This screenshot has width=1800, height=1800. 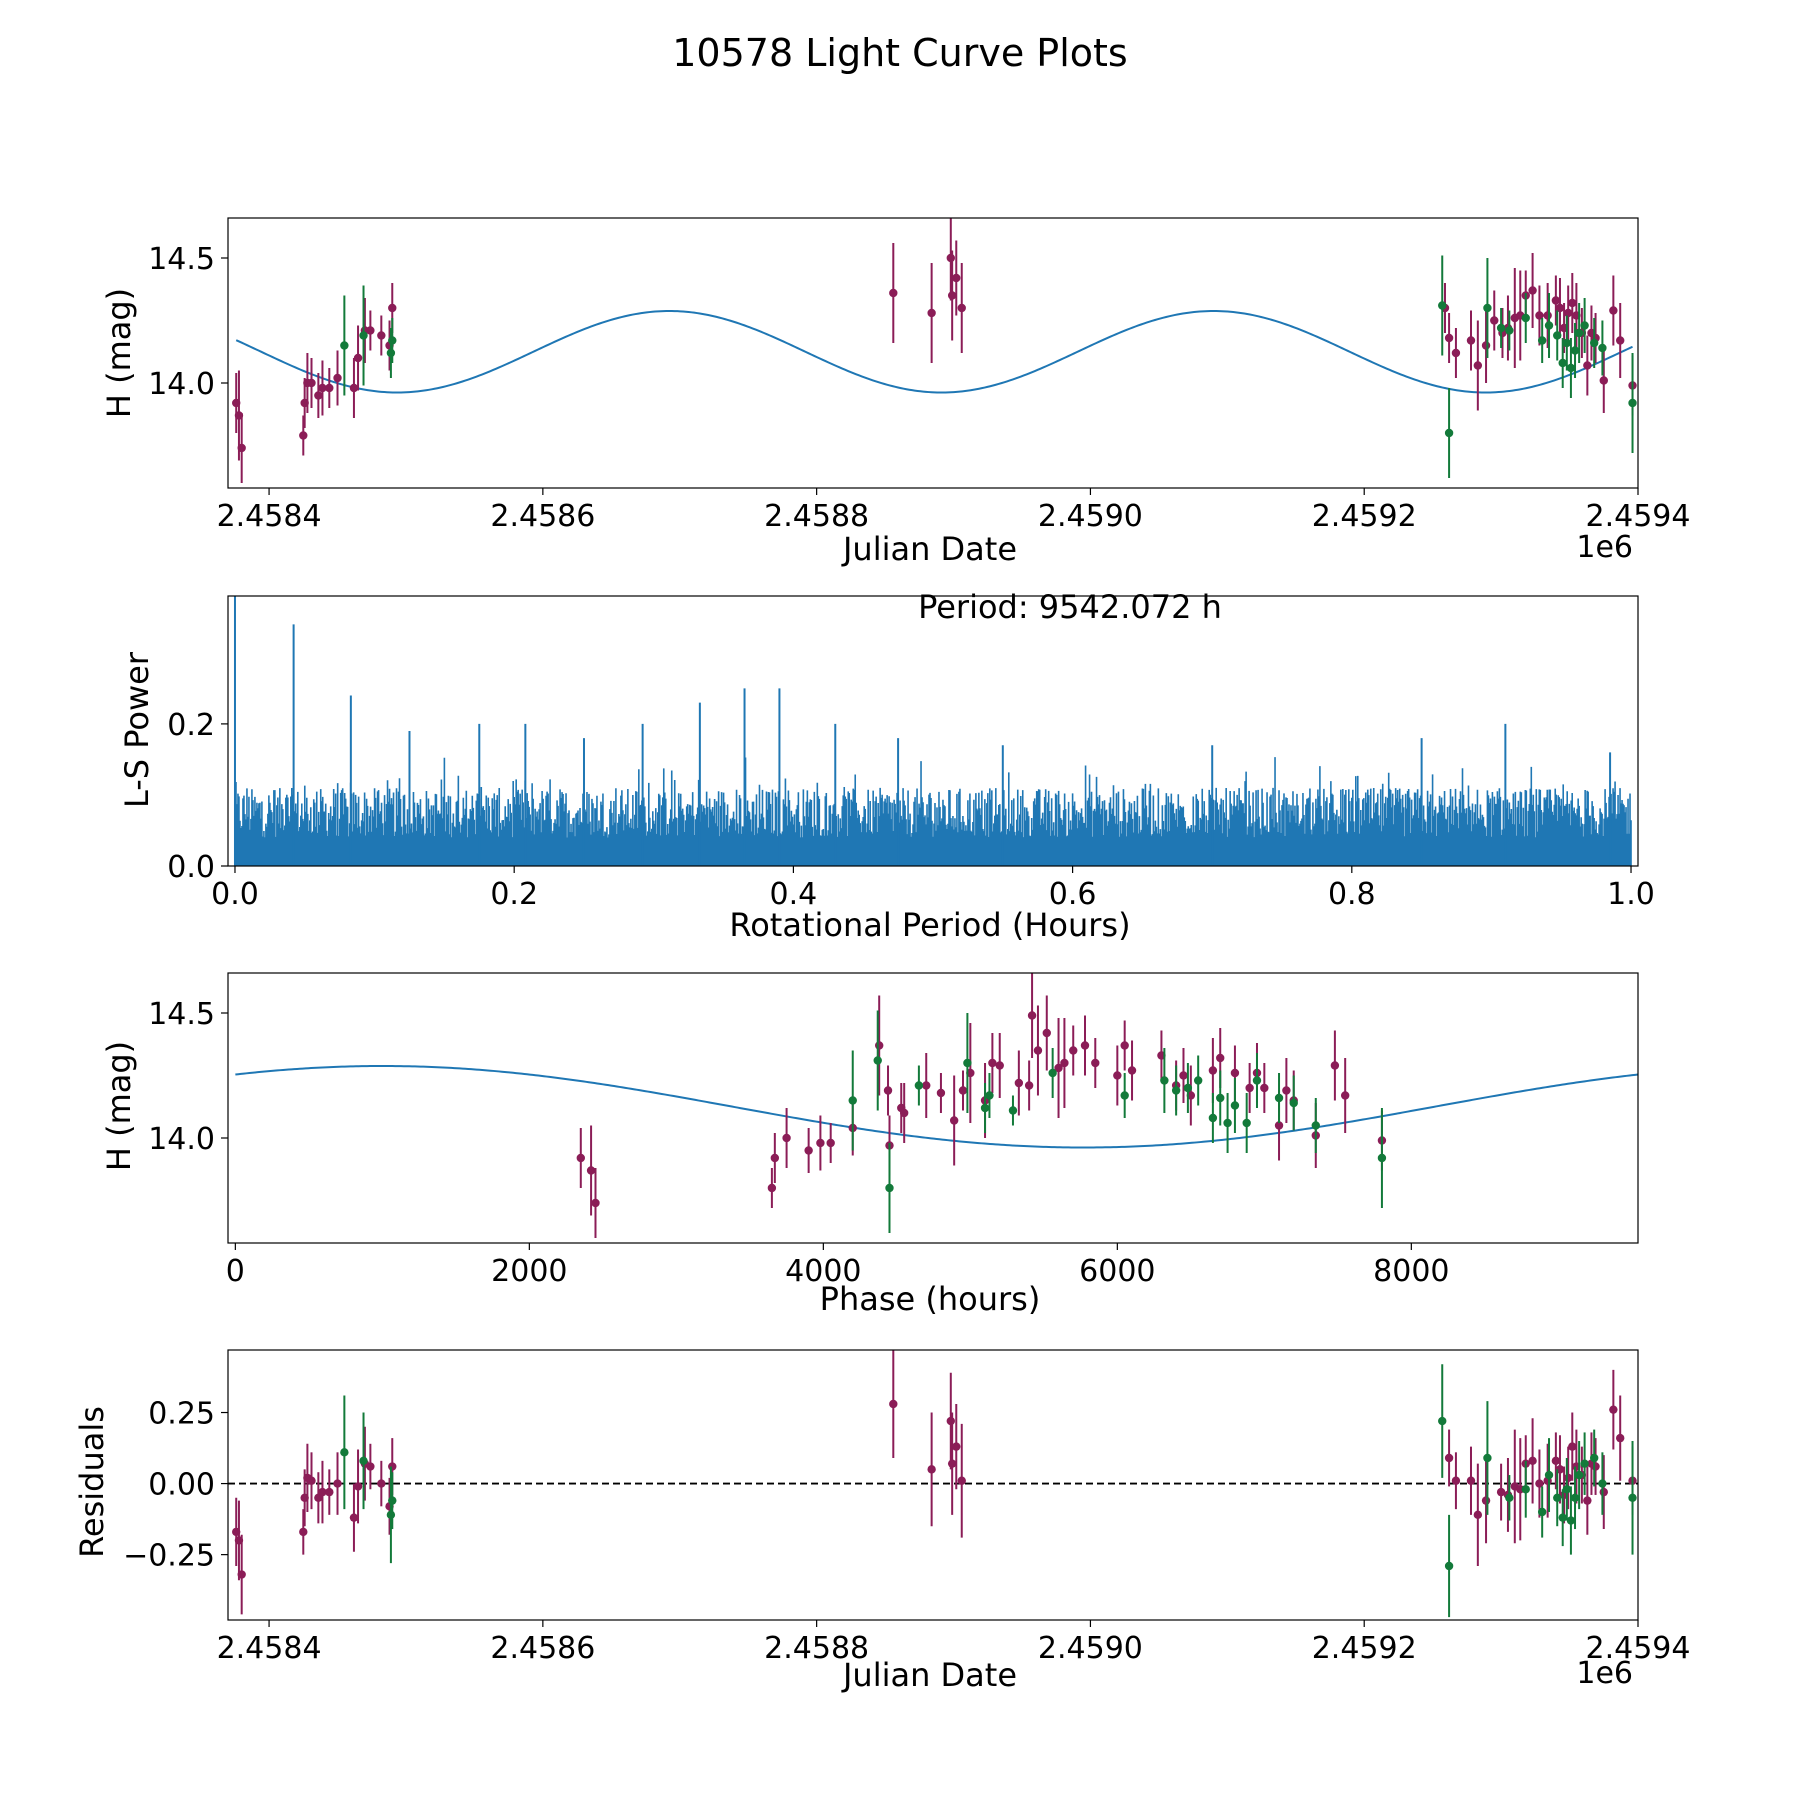 I want to click on p3-xtick-label: 4000, so click(x=823, y=1271).